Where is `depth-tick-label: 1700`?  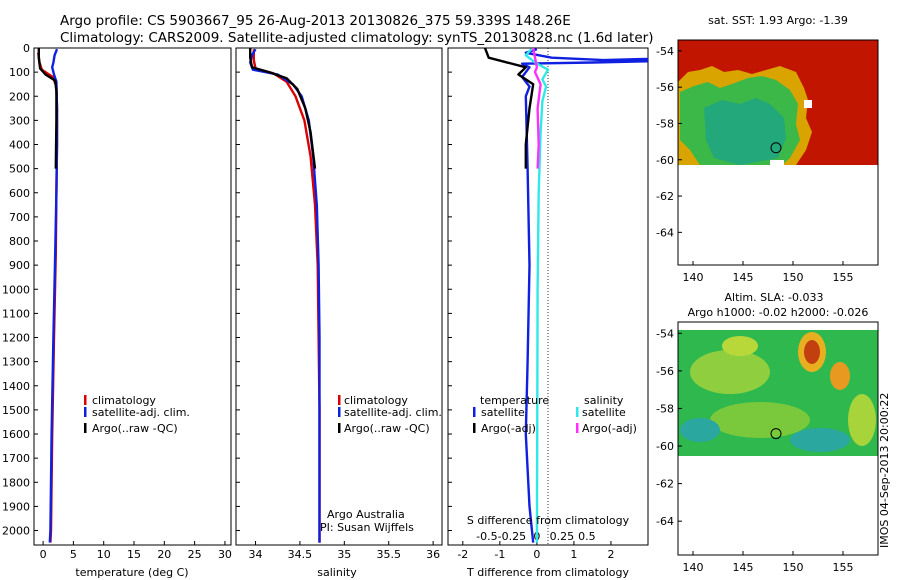 depth-tick-label: 1700 is located at coordinates (16, 458).